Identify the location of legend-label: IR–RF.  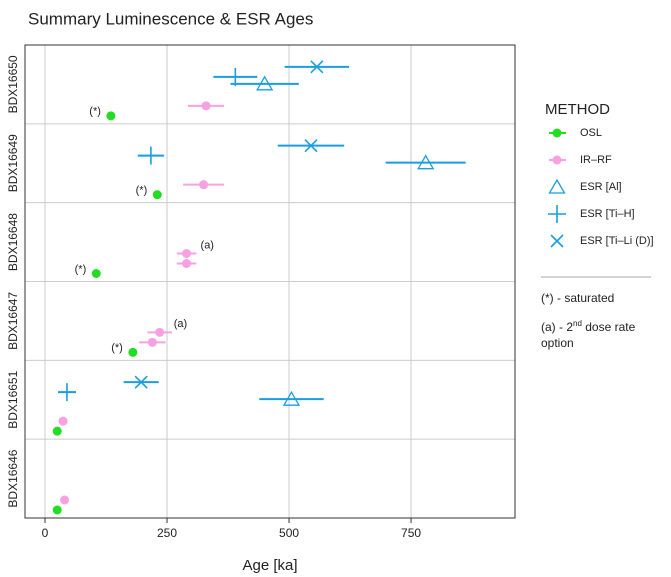
(596, 160).